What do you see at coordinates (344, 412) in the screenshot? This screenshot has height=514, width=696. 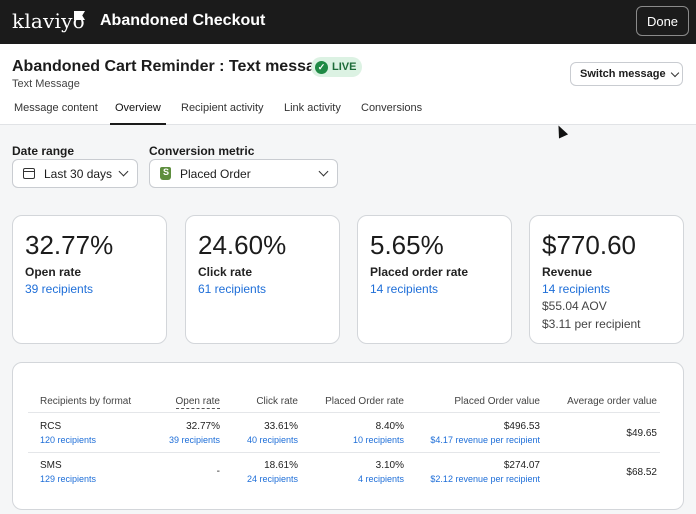 I see `header-divider` at bounding box center [344, 412].